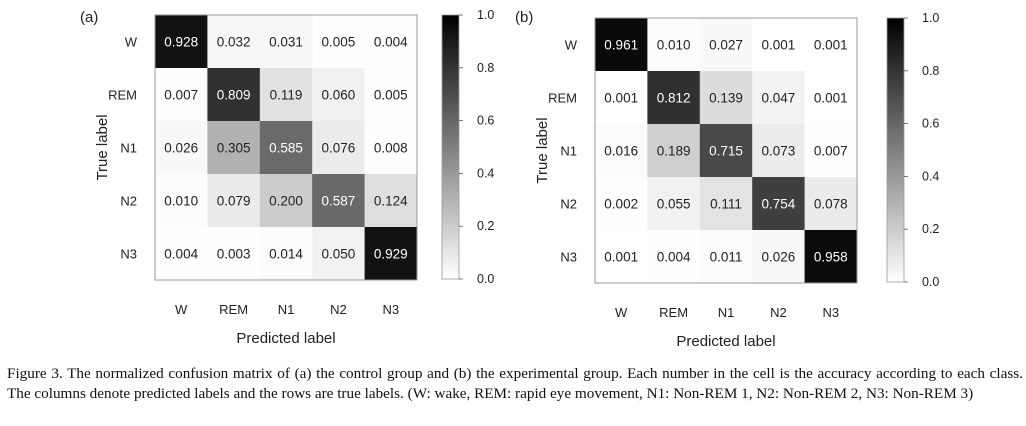 The image size is (1026, 426). Describe the element at coordinates (89, 17) in the screenshot. I see `panel-label: (a)` at that location.